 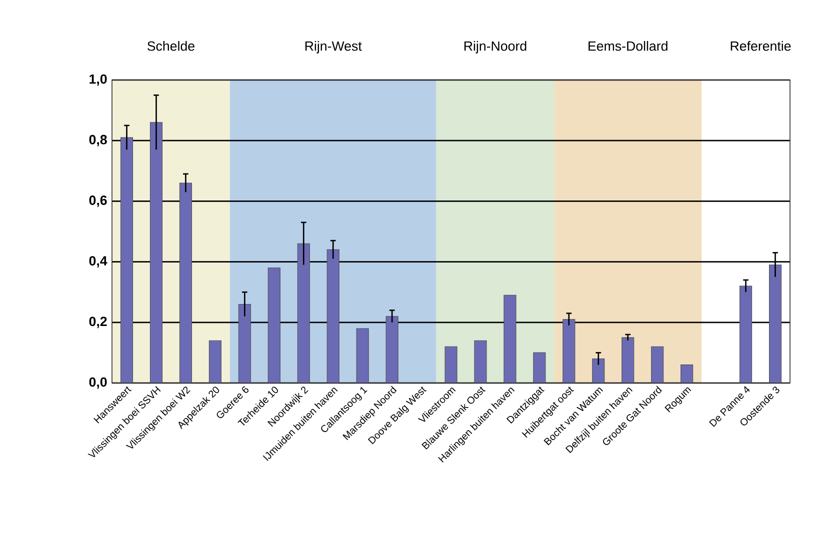 What do you see at coordinates (98, 322) in the screenshot?
I see `y-tick-label: 0,2` at bounding box center [98, 322].